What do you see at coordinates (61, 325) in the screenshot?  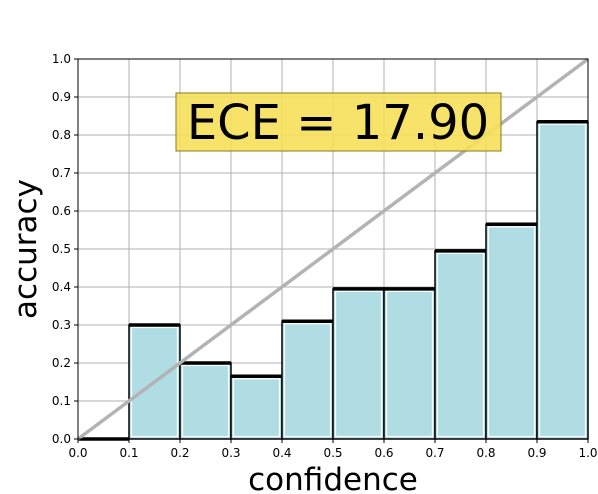 I see `y-tick-label-3: 0.3` at bounding box center [61, 325].